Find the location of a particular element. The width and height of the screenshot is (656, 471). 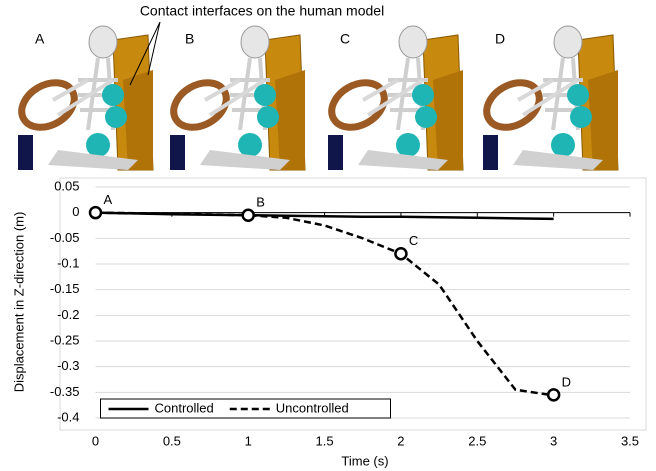

x-tick-label: 2.5 is located at coordinates (477, 440).